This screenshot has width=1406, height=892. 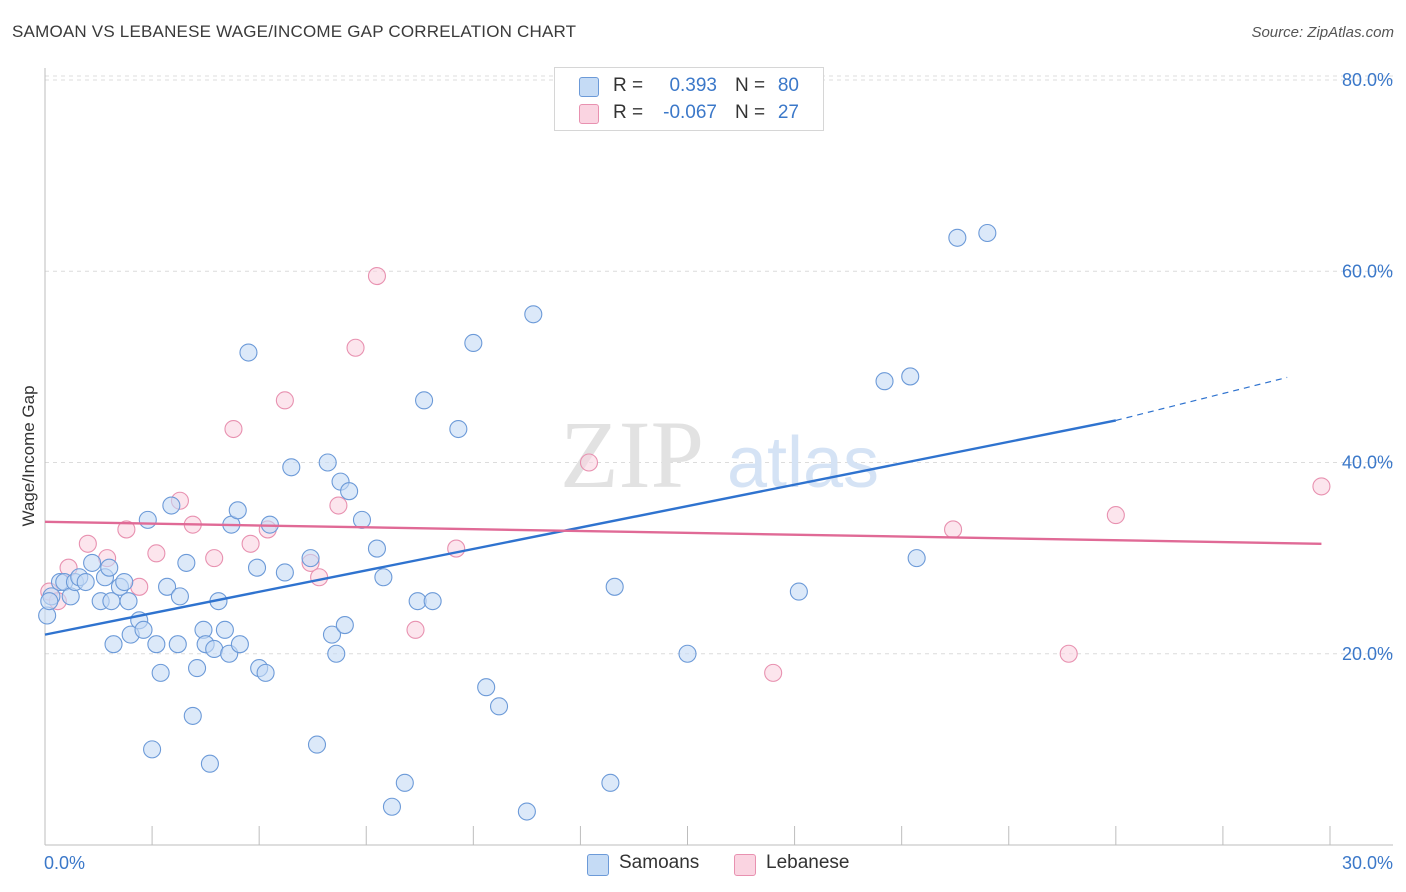 What do you see at coordinates (1367, 271) in the screenshot?
I see `y-tick-label: 60.0%` at bounding box center [1367, 271].